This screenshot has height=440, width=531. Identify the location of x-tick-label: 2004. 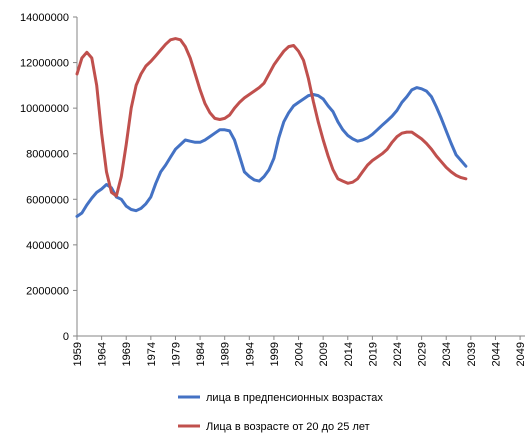
(300, 354).